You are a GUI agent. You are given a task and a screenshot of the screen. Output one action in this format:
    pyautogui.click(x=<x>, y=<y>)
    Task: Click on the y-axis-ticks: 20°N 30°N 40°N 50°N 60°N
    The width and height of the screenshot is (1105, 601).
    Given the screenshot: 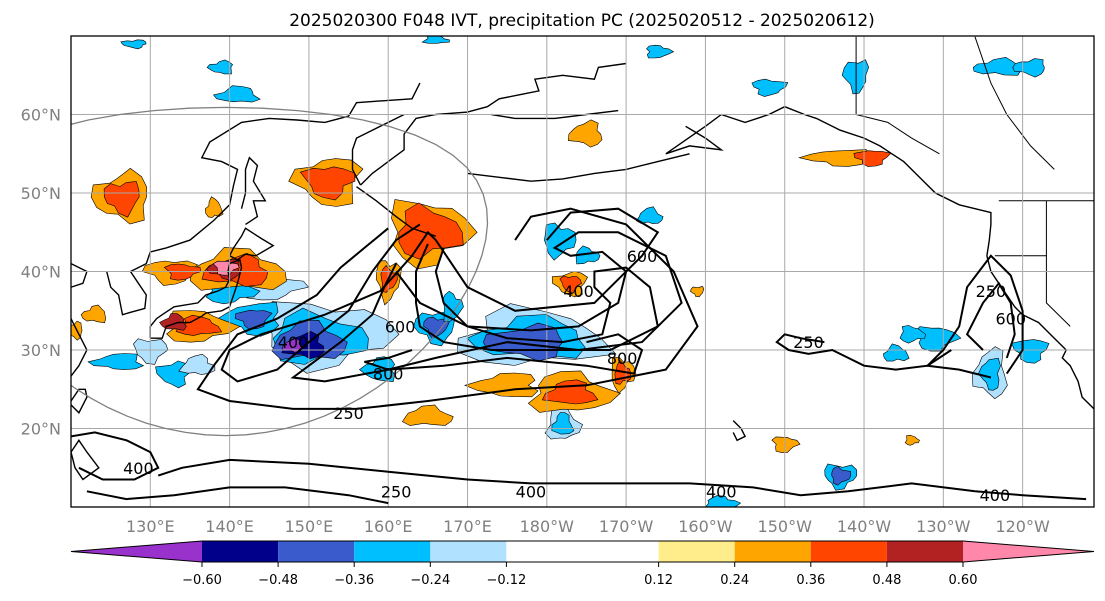 What is the action you would take?
    pyautogui.click(x=41, y=272)
    